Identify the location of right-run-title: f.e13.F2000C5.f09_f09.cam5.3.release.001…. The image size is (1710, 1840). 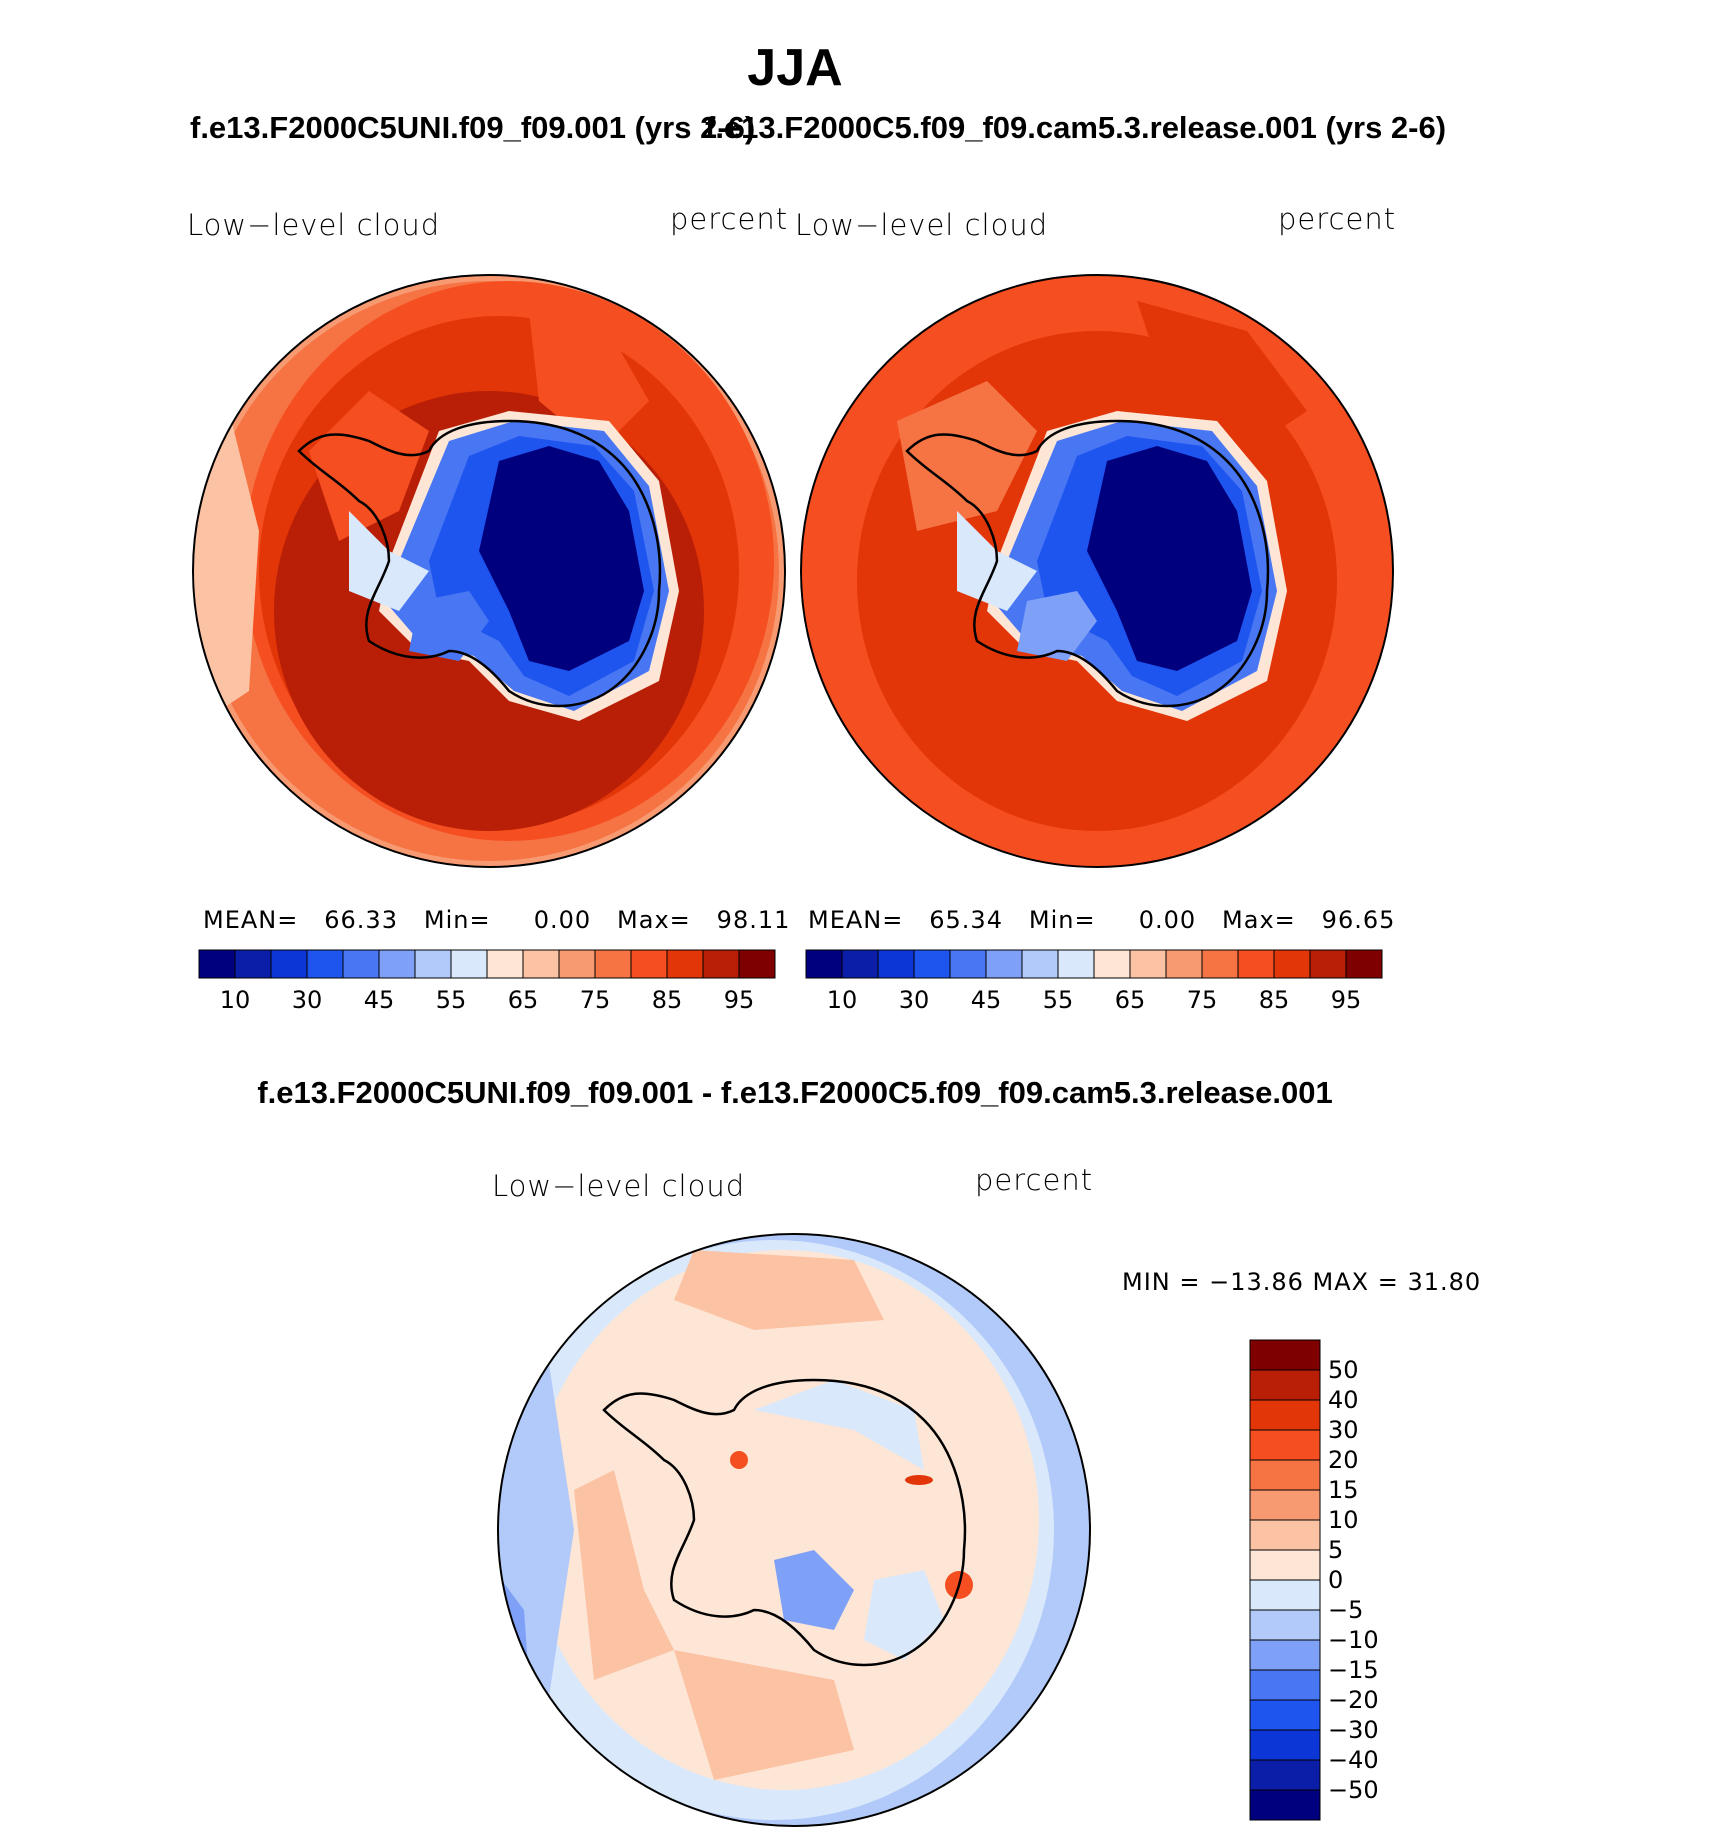
(1076, 127).